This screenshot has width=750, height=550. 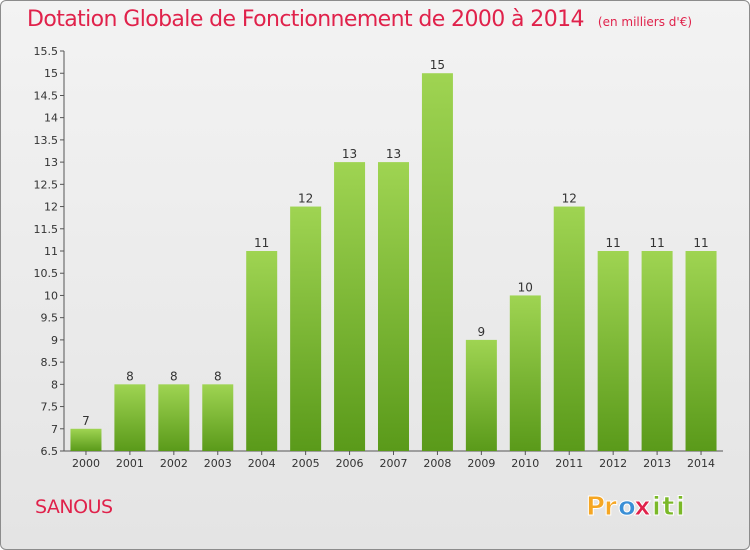 I want to click on x-tick-label: 2007, so click(x=394, y=463).